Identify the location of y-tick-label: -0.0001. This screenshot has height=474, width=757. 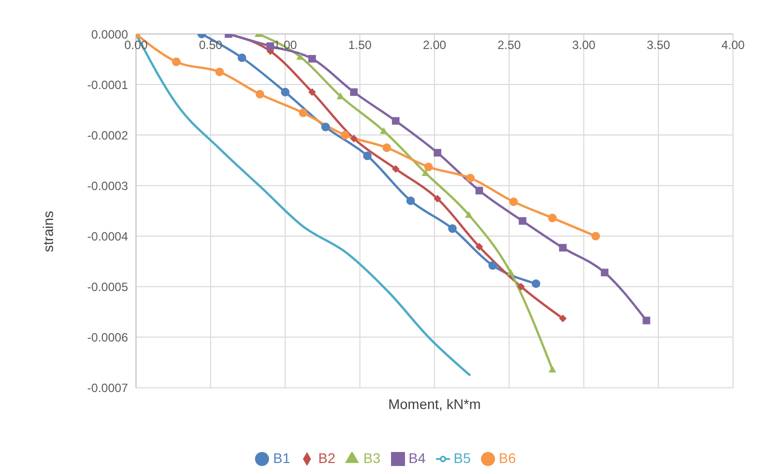
(107, 85).